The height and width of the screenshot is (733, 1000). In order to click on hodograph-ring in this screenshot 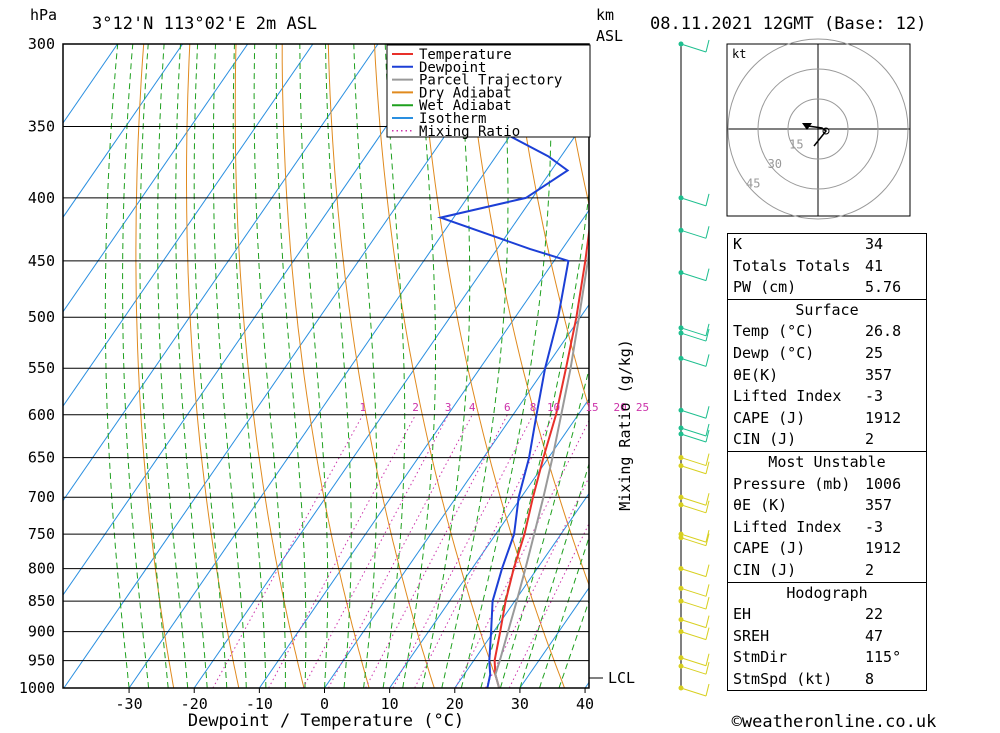, I will do `click(818, 129)`.